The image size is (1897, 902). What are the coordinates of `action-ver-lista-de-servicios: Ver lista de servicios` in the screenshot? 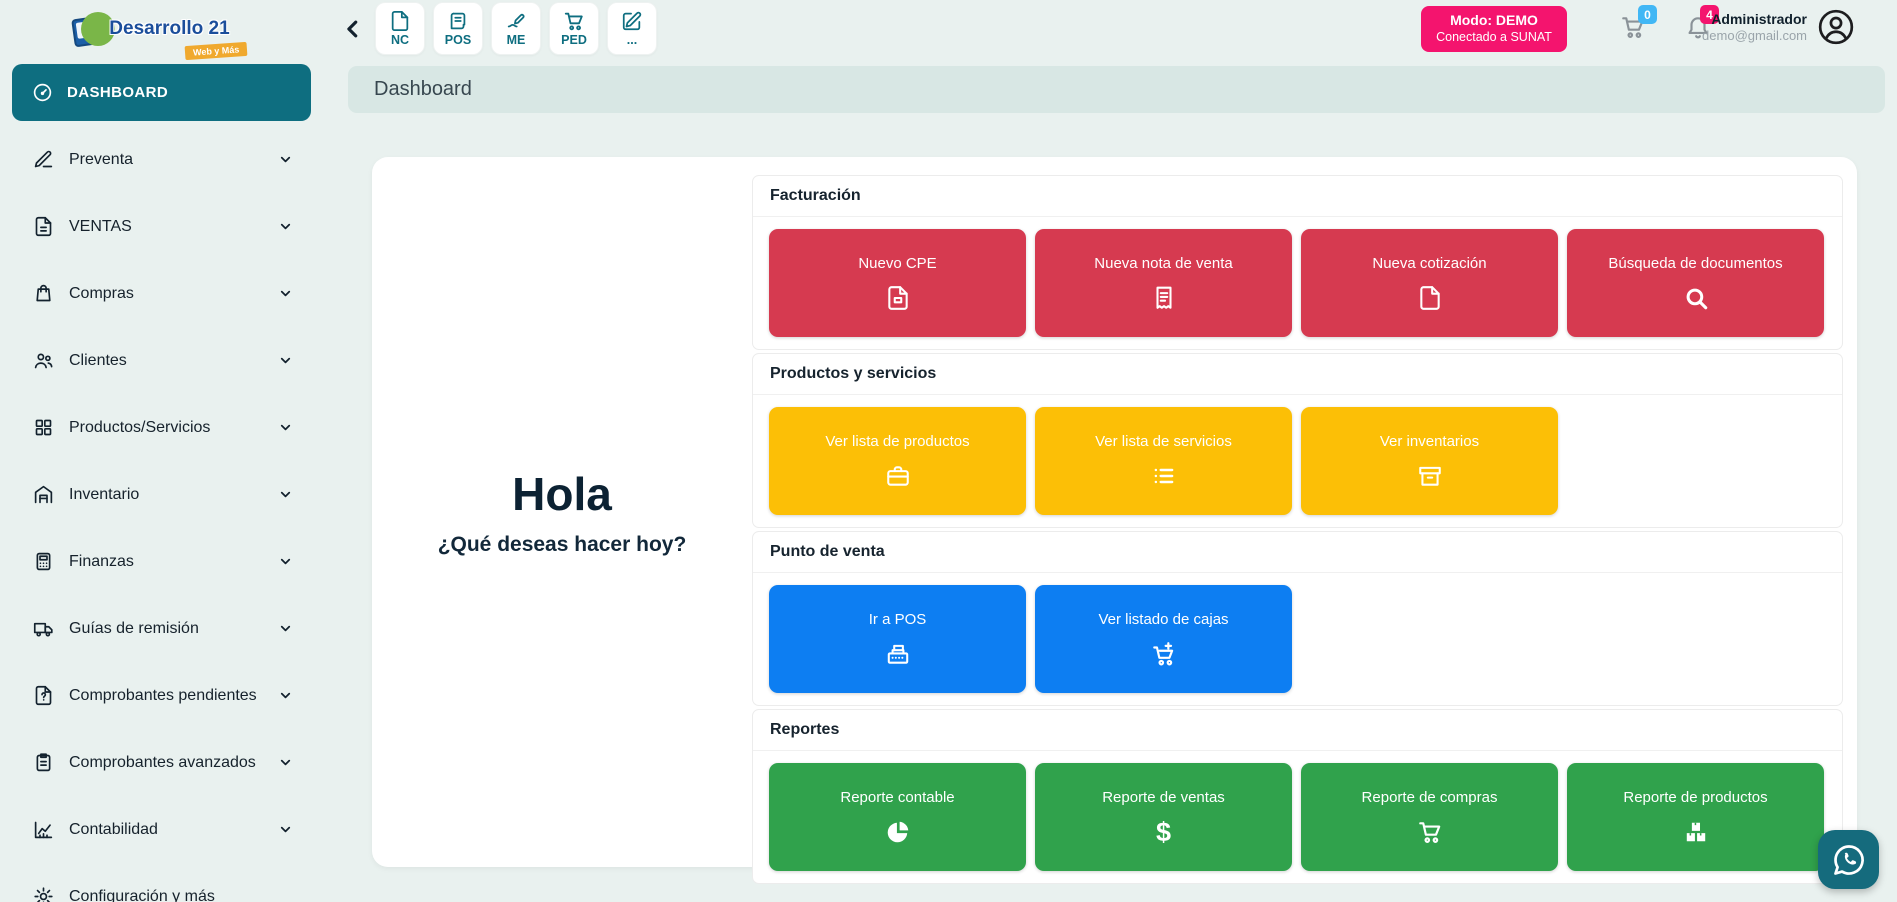 It's located at (1163, 461).